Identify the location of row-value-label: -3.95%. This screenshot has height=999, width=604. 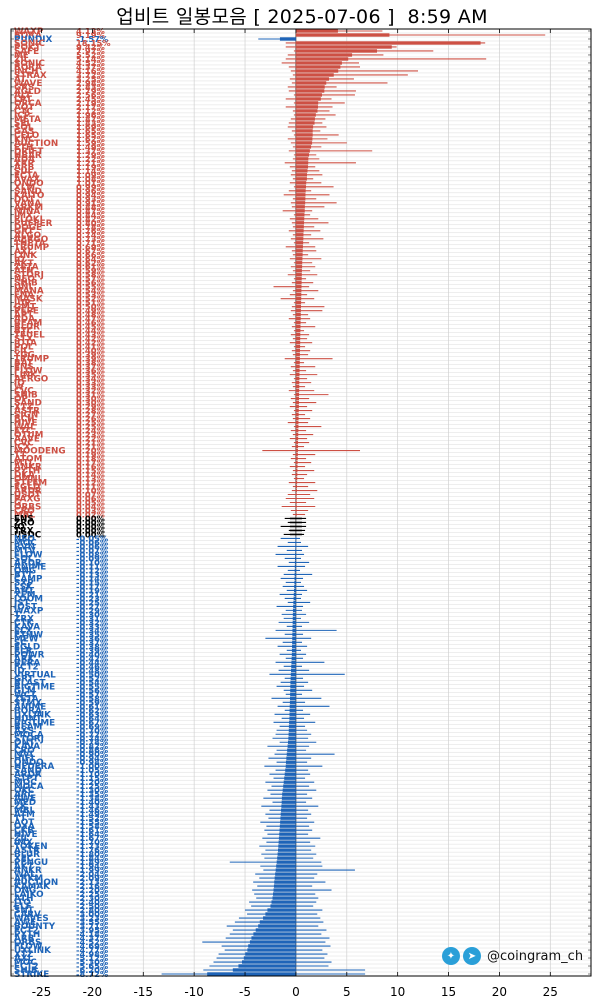
(92, 930).